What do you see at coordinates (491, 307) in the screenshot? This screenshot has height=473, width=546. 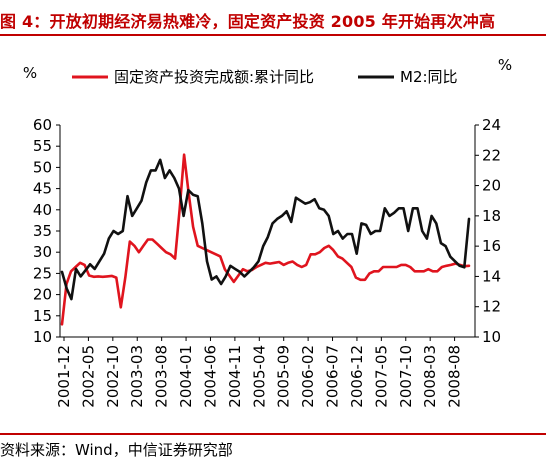 I see `y-tick-label-right: 12` at bounding box center [491, 307].